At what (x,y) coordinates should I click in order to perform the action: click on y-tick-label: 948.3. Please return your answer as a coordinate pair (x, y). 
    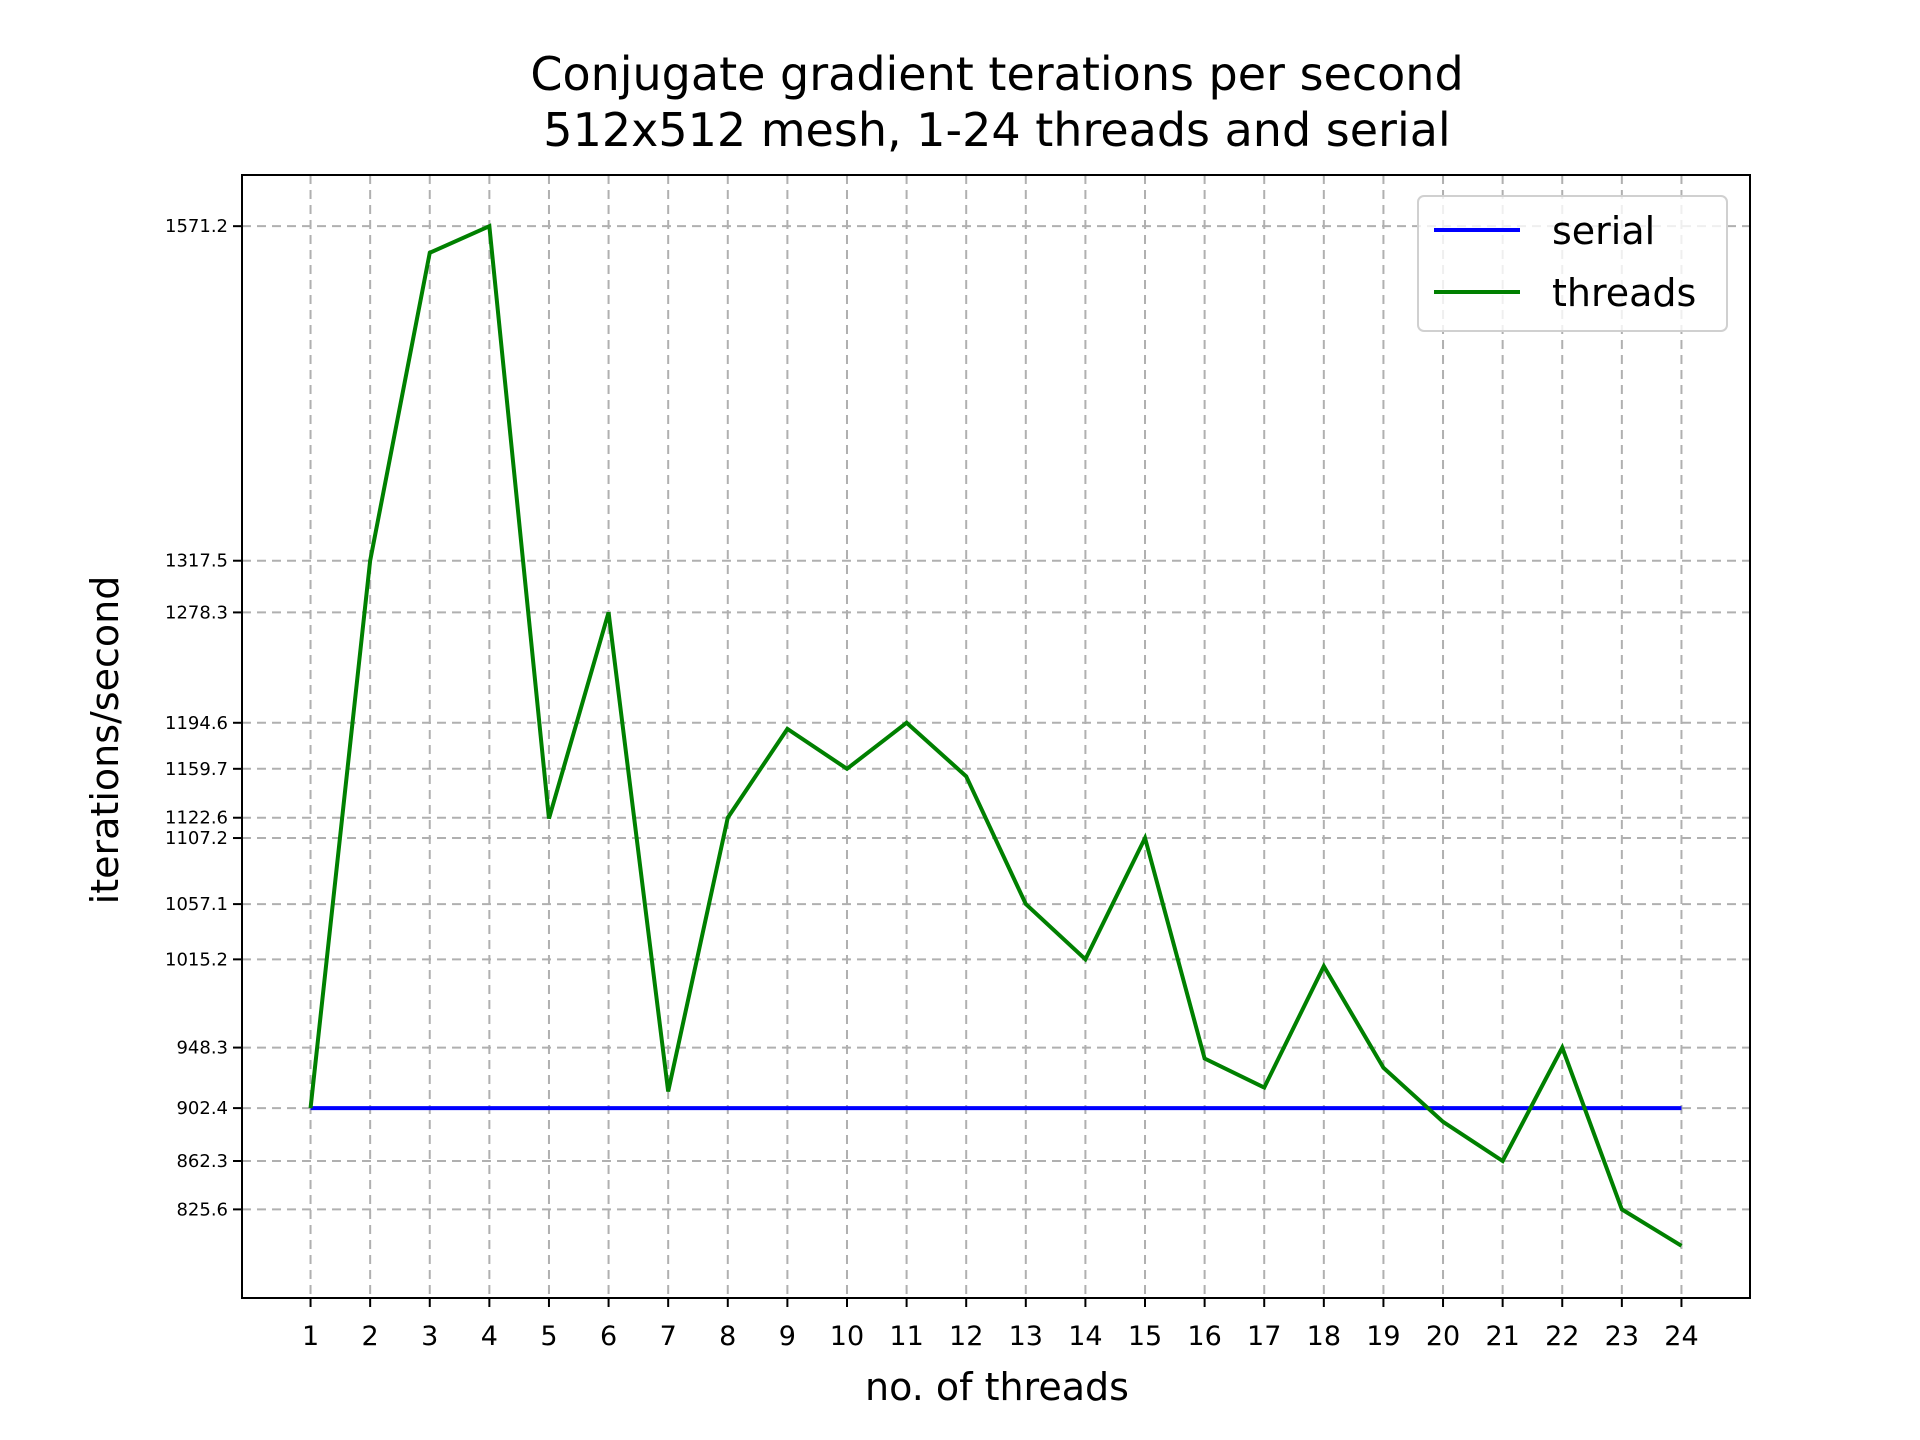
    Looking at the image, I should click on (202, 1048).